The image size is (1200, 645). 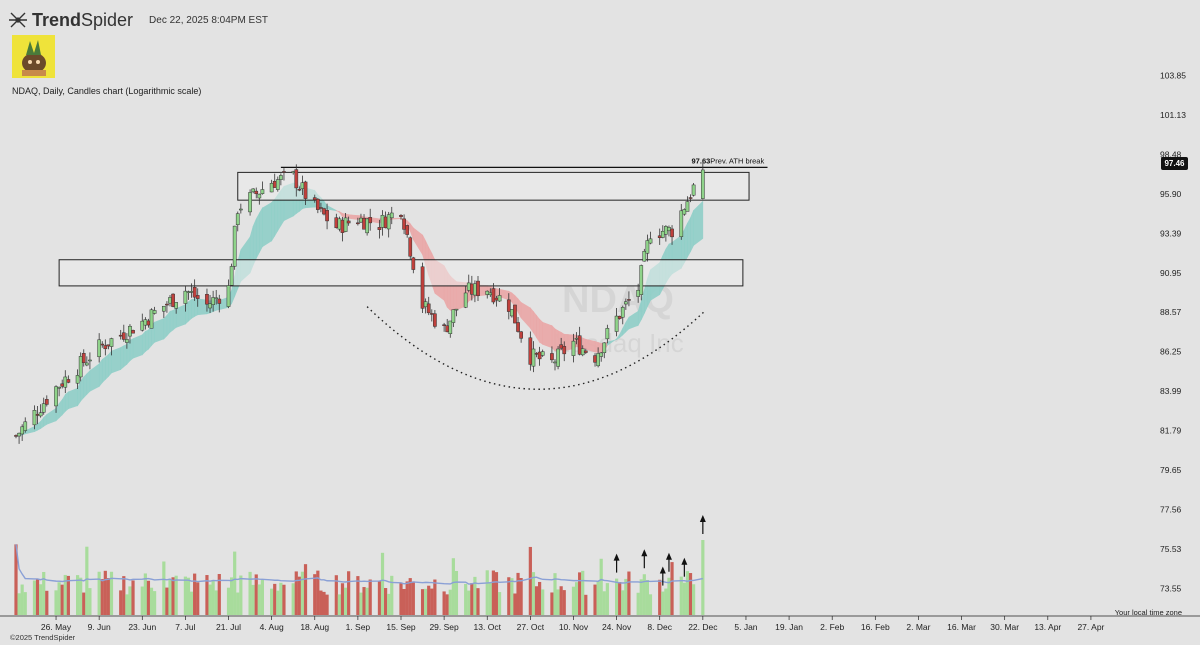 What do you see at coordinates (702, 518) in the screenshot?
I see `volume-arrow-head` at bounding box center [702, 518].